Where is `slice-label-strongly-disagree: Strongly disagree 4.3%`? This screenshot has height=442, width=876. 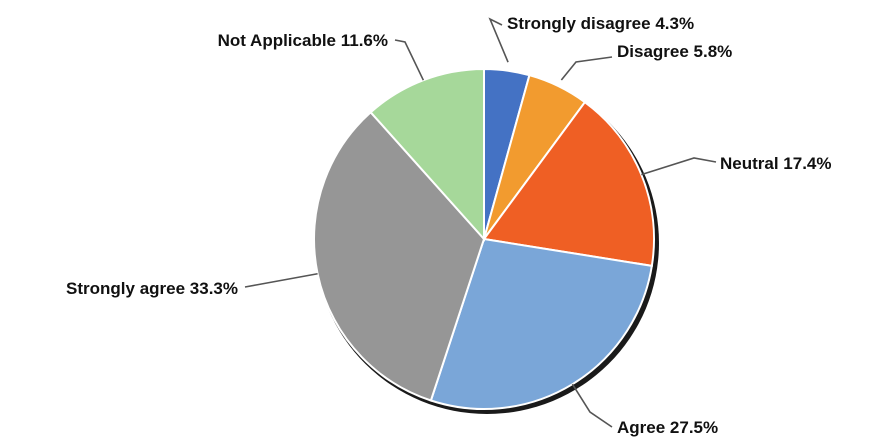 slice-label-strongly-disagree: Strongly disagree 4.3% is located at coordinates (600, 23).